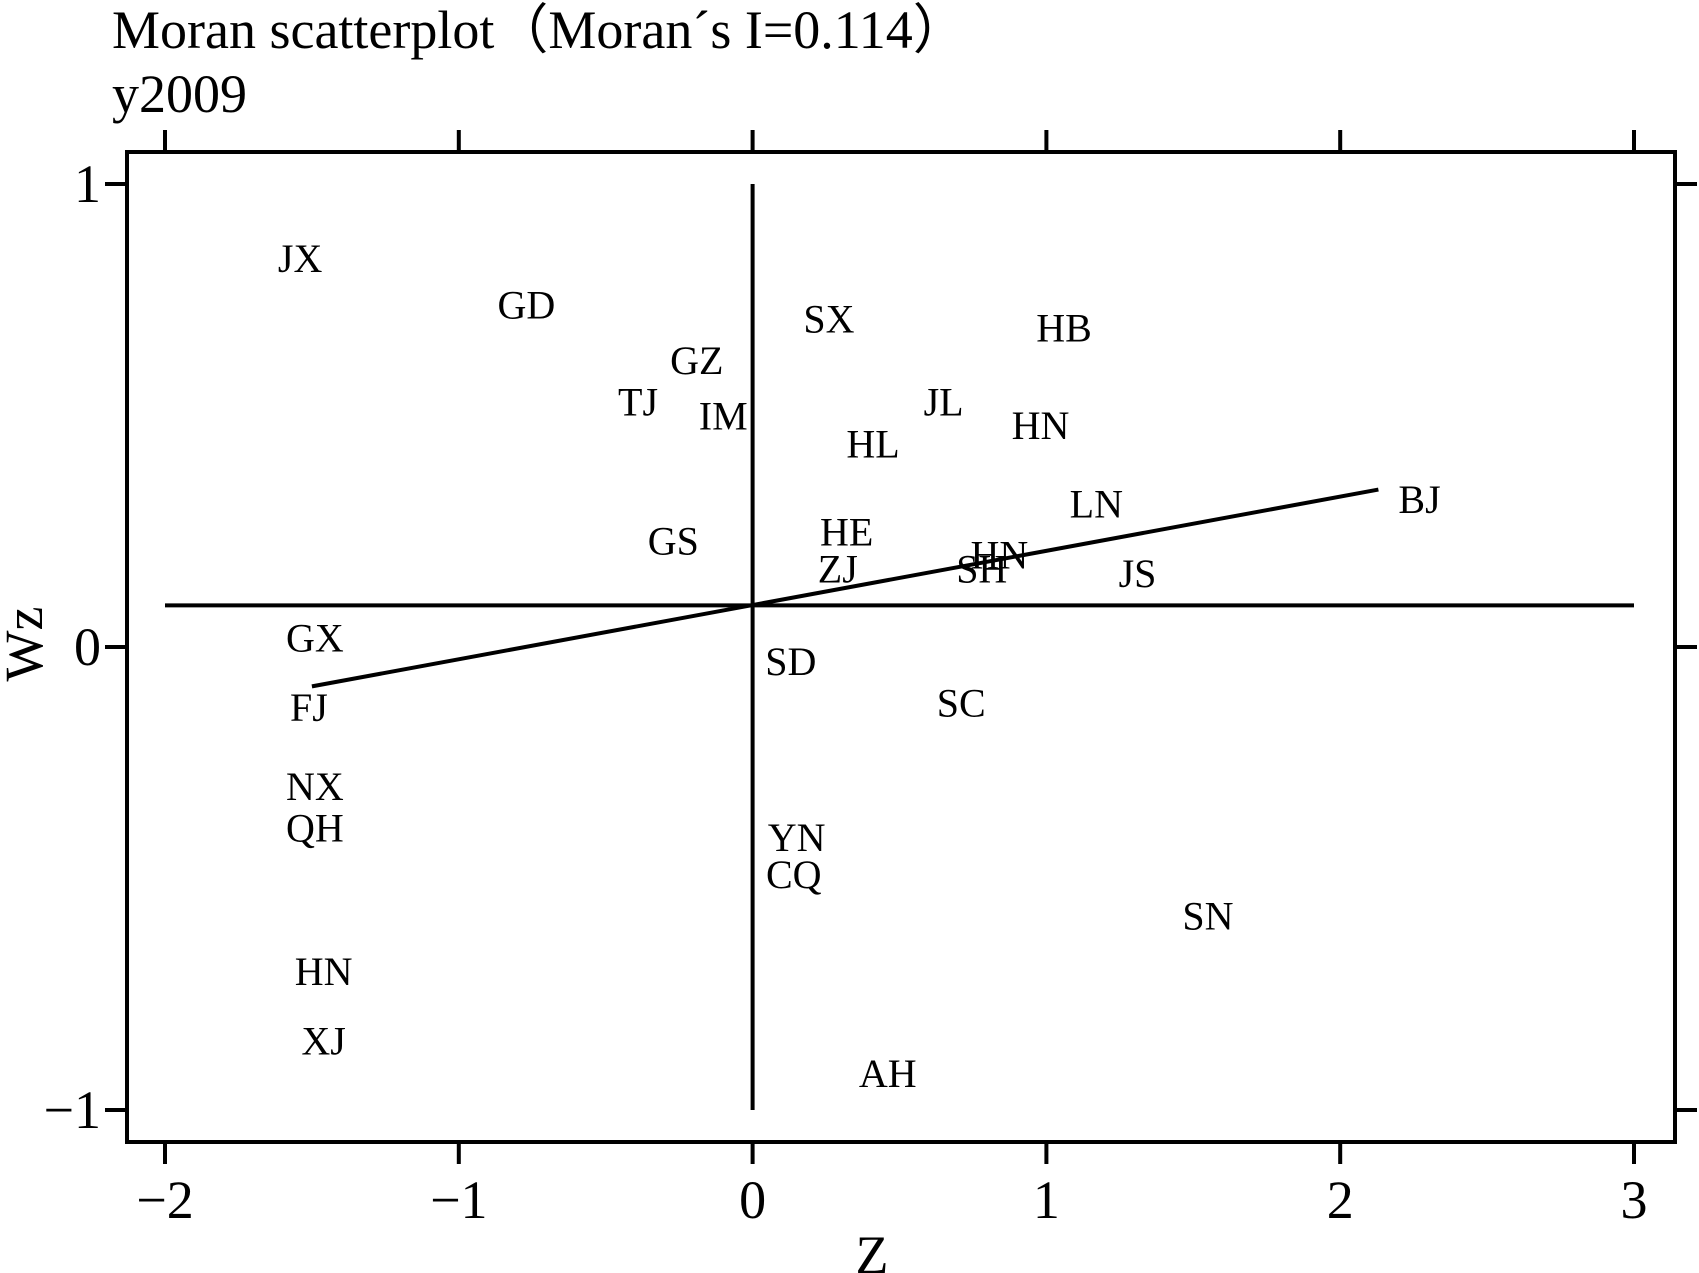  I want to click on y-tick-label: −1, so click(72, 1110).